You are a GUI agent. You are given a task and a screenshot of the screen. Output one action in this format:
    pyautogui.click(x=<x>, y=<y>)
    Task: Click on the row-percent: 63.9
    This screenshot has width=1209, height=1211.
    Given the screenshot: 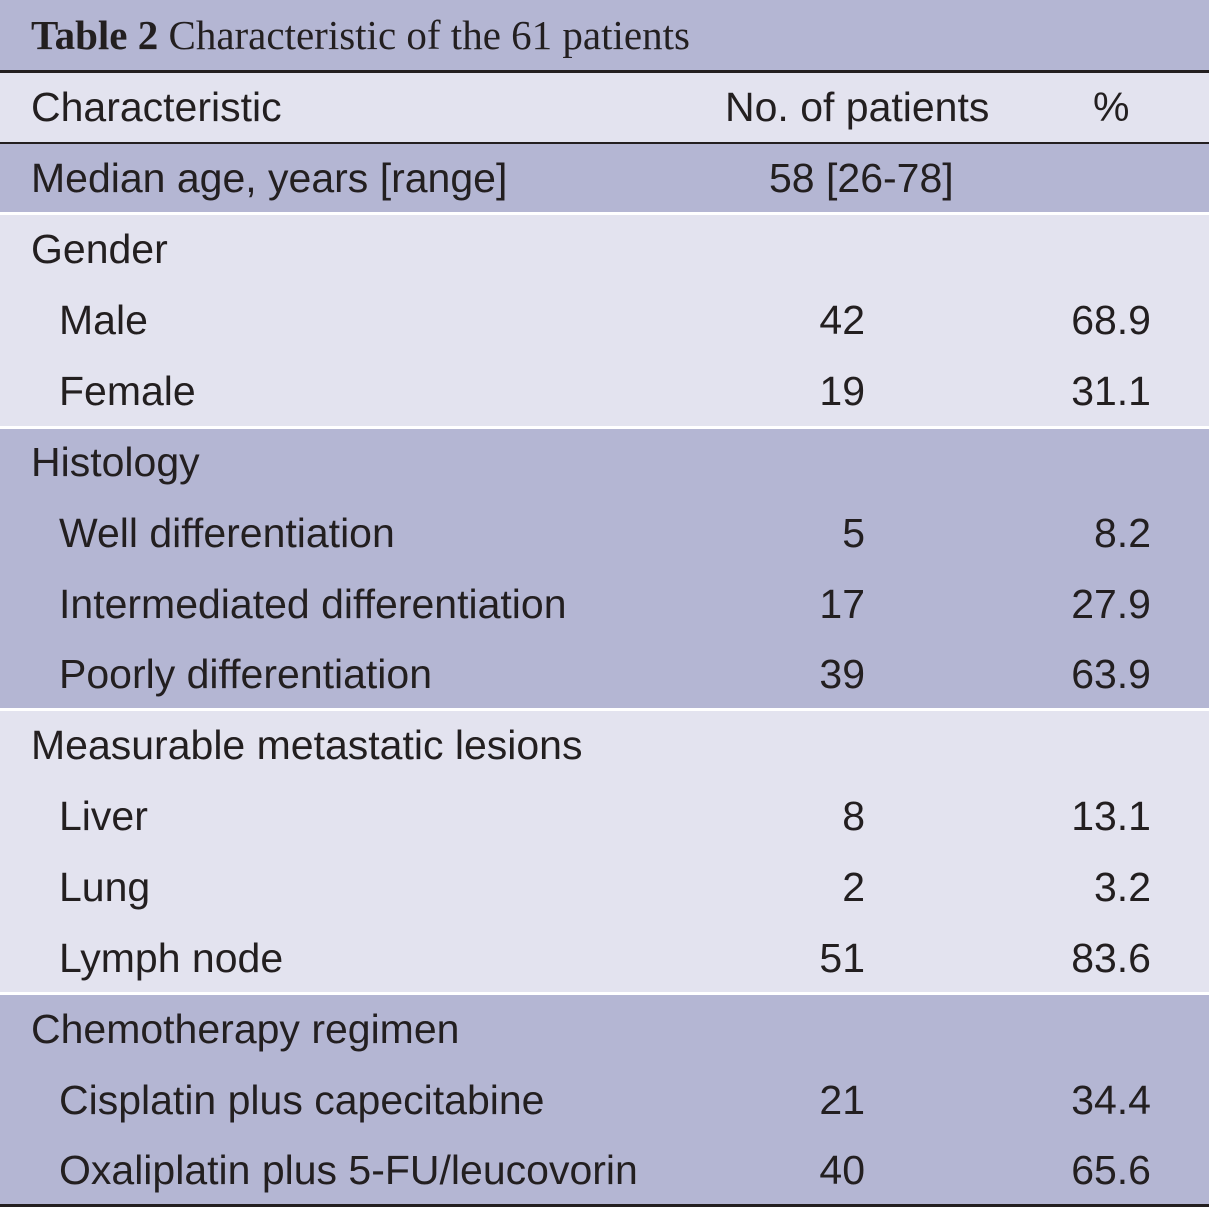 What is the action you would take?
    pyautogui.click(x=1111, y=674)
    